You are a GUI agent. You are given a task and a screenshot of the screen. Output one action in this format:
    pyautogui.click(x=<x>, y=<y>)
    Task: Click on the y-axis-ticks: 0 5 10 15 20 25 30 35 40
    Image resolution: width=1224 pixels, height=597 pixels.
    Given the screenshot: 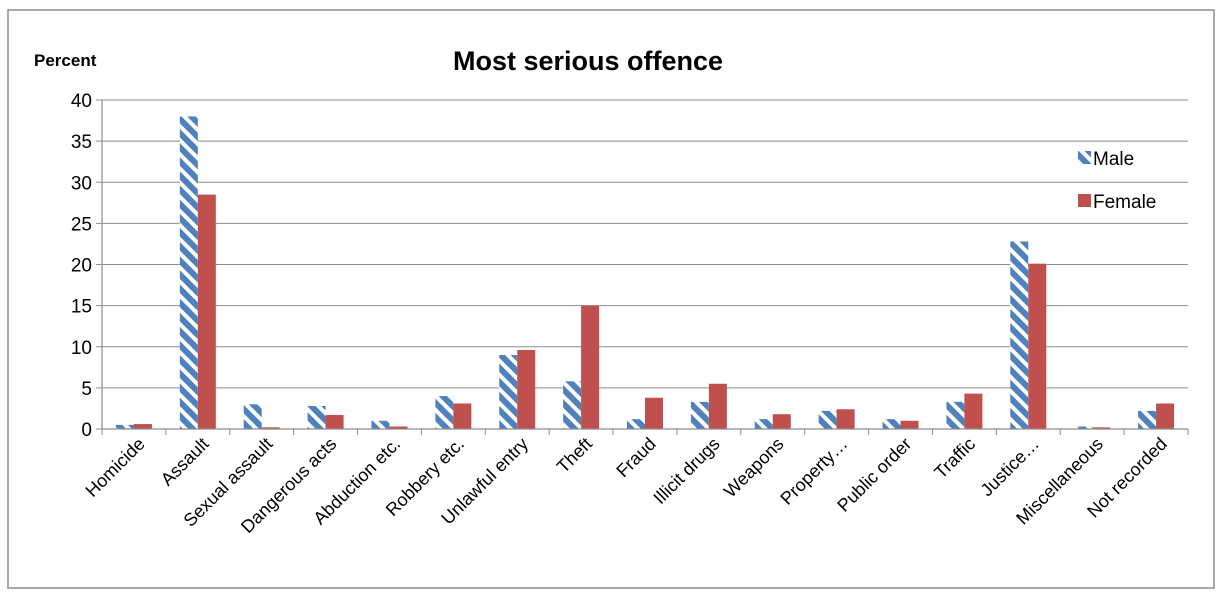 What is the action you would take?
    pyautogui.click(x=86, y=266)
    